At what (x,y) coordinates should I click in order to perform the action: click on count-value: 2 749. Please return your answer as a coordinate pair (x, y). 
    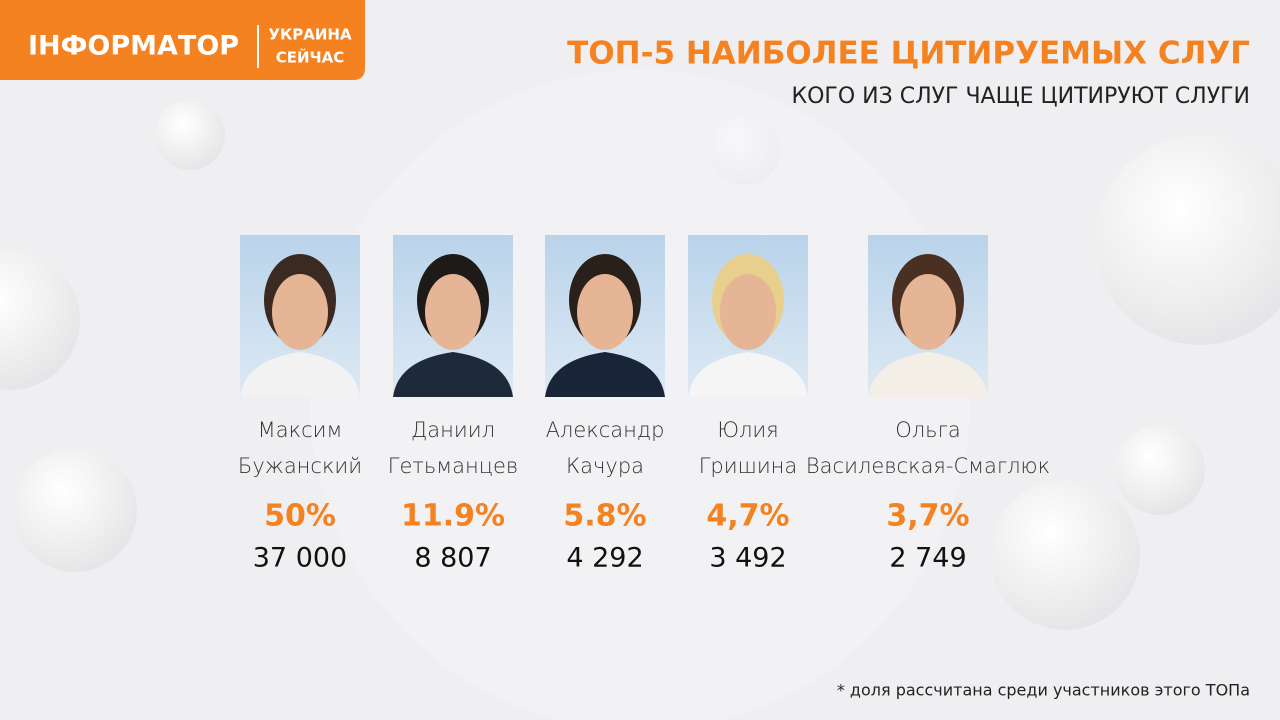
    Looking at the image, I should click on (927, 558).